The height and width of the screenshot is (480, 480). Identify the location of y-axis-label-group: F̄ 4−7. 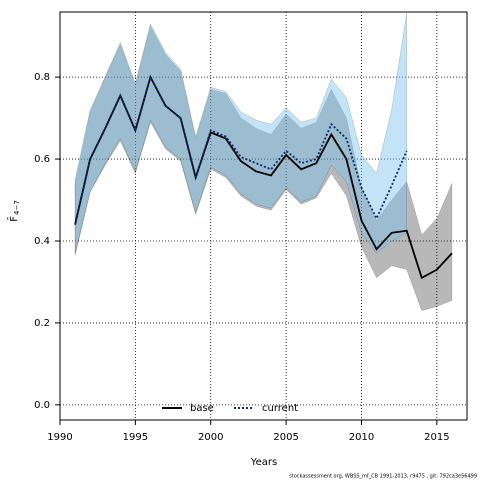
(14, 211).